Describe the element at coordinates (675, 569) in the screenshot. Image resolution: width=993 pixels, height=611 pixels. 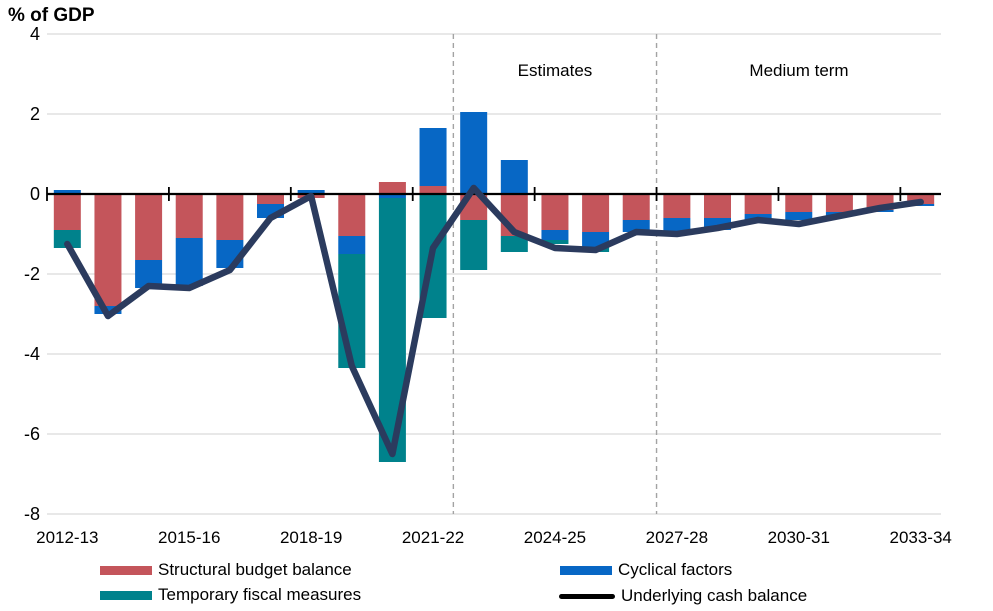
I see `legend-label-cyclical: Cyclical factors` at that location.